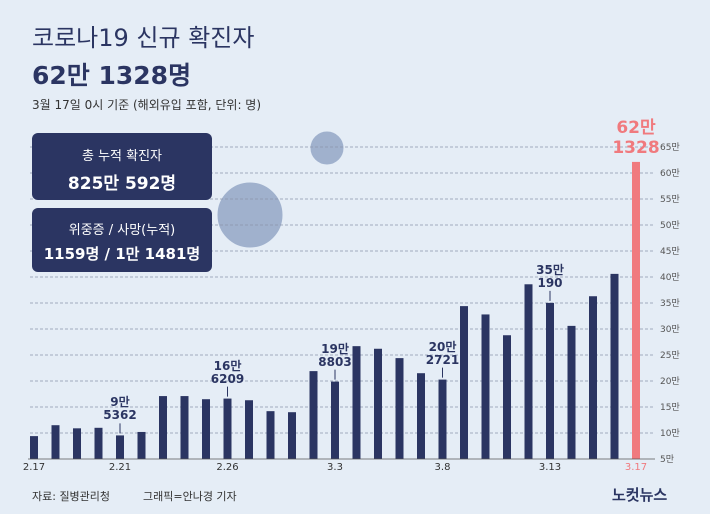  Describe the element at coordinates (120, 467) in the screenshot. I see `x-tick-label: 2.21` at that location.